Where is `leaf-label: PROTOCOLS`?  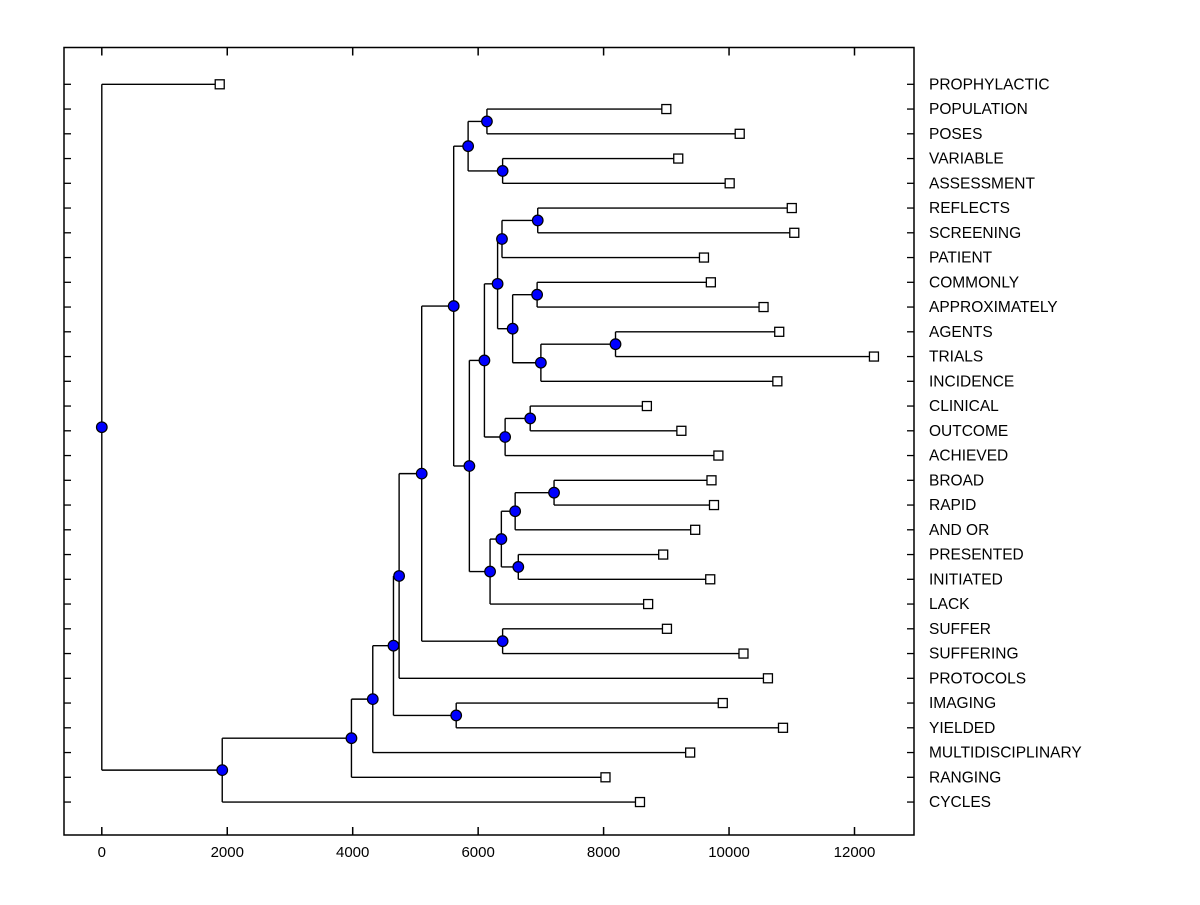 leaf-label: PROTOCOLS is located at coordinates (977, 678).